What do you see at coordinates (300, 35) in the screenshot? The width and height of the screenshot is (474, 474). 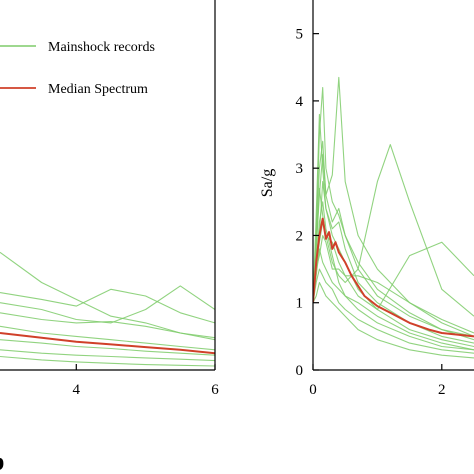 I see `right-y-tick-label: 5` at bounding box center [300, 35].